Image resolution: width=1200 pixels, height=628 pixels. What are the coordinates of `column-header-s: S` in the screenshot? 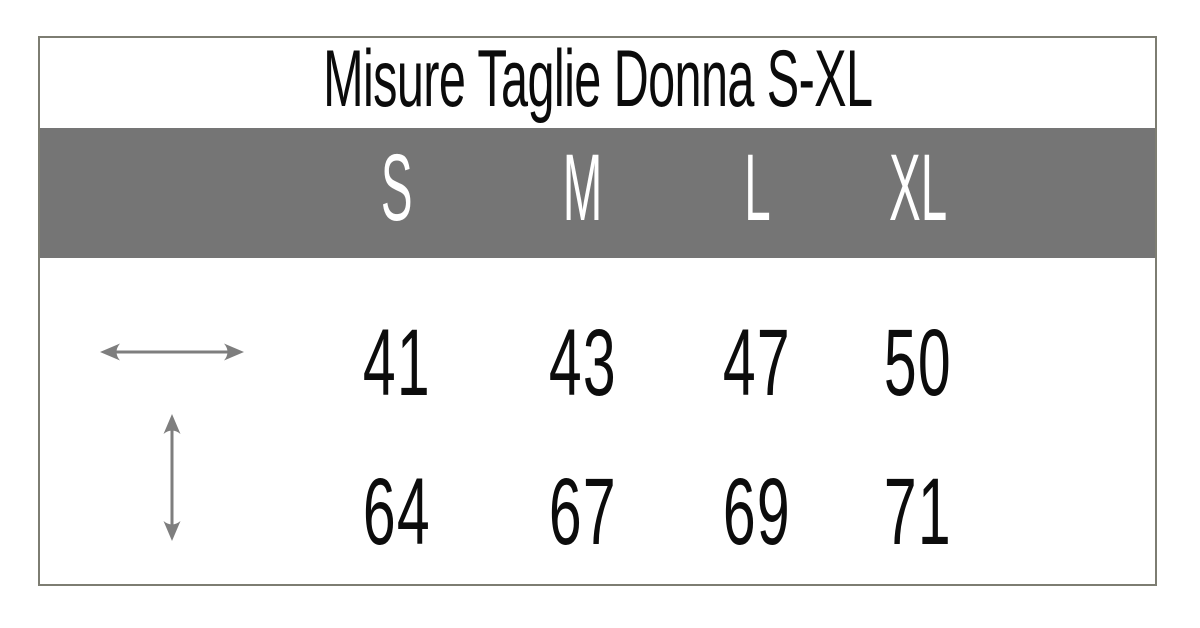 It's located at (397, 187).